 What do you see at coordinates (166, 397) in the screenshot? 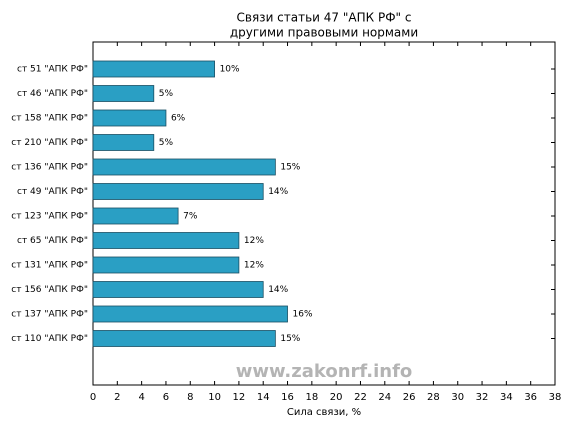
I see `x-tick-label: 6` at bounding box center [166, 397].